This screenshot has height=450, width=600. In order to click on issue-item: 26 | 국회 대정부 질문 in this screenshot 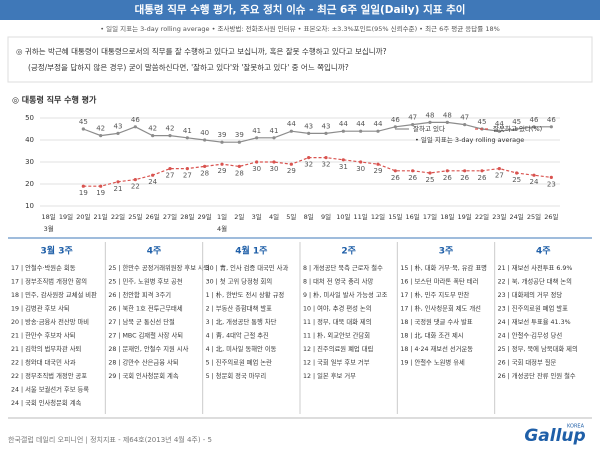, I will do `click(527, 362)`.